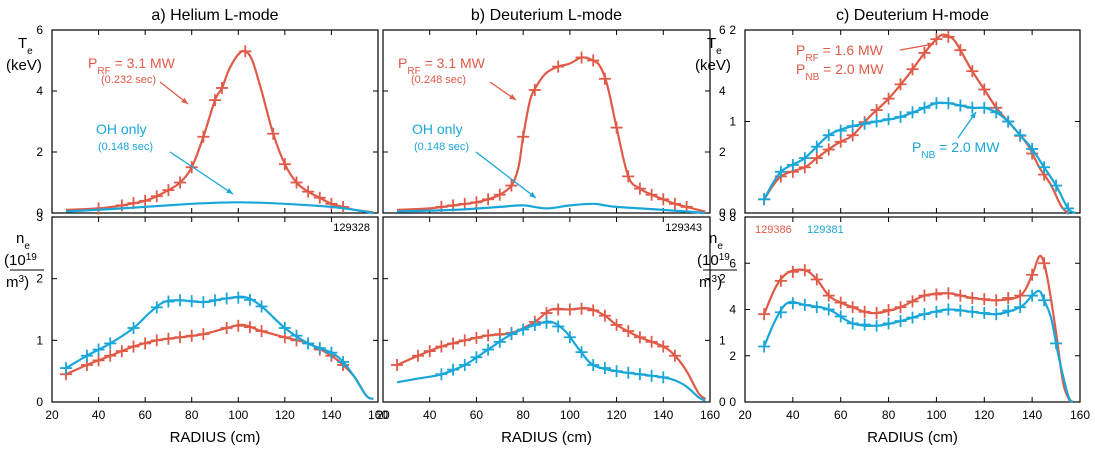  What do you see at coordinates (956, 150) in the screenshot?
I see `annotation-nb-blue: PNB = 2.0 MW` at bounding box center [956, 150].